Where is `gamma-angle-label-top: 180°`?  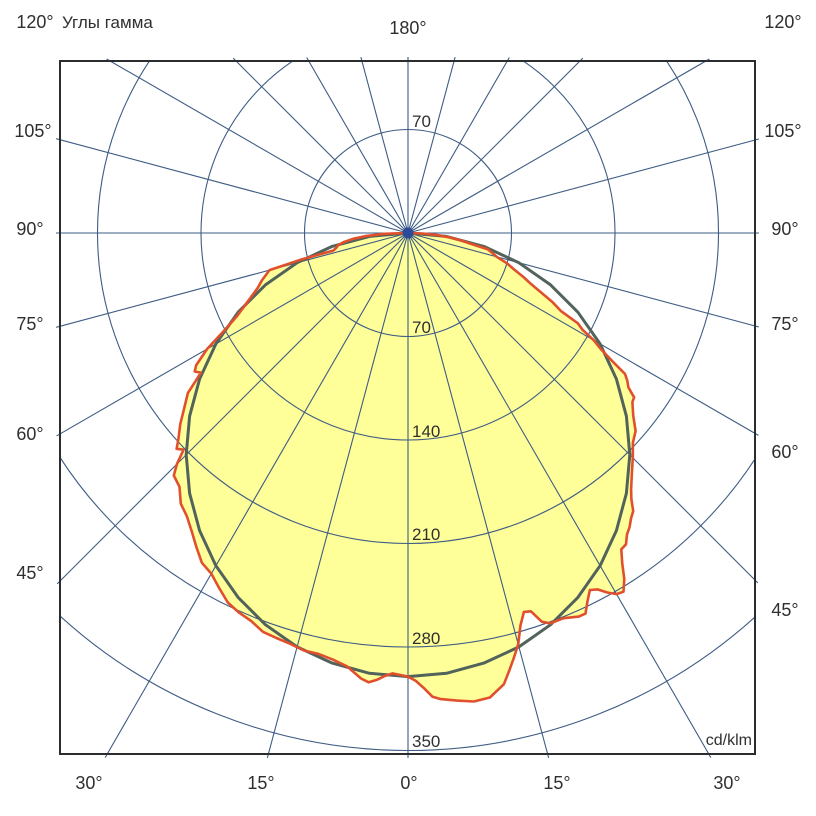
gamma-angle-label-top: 180° is located at coordinates (407, 28).